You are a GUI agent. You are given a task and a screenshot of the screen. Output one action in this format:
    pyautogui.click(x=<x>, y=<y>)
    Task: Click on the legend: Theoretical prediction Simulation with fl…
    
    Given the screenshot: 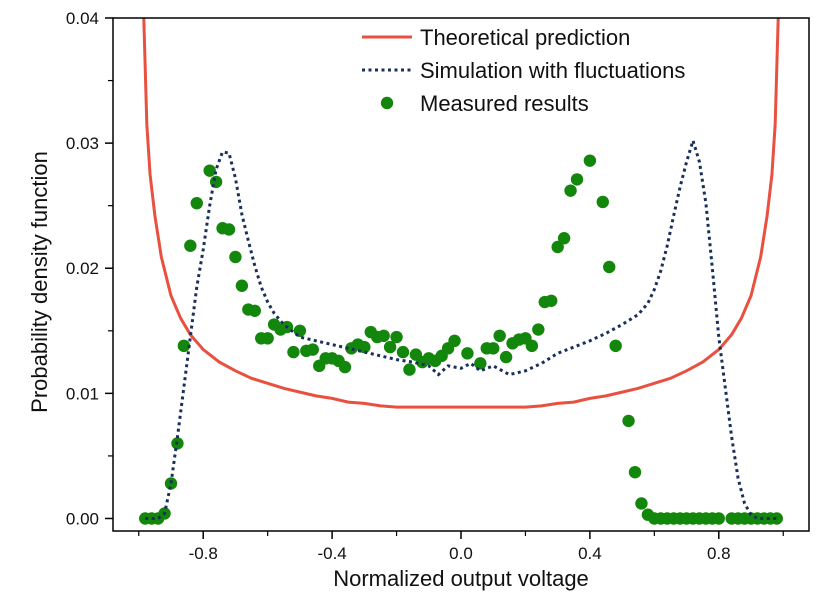 What is the action you would take?
    pyautogui.click(x=555, y=72)
    